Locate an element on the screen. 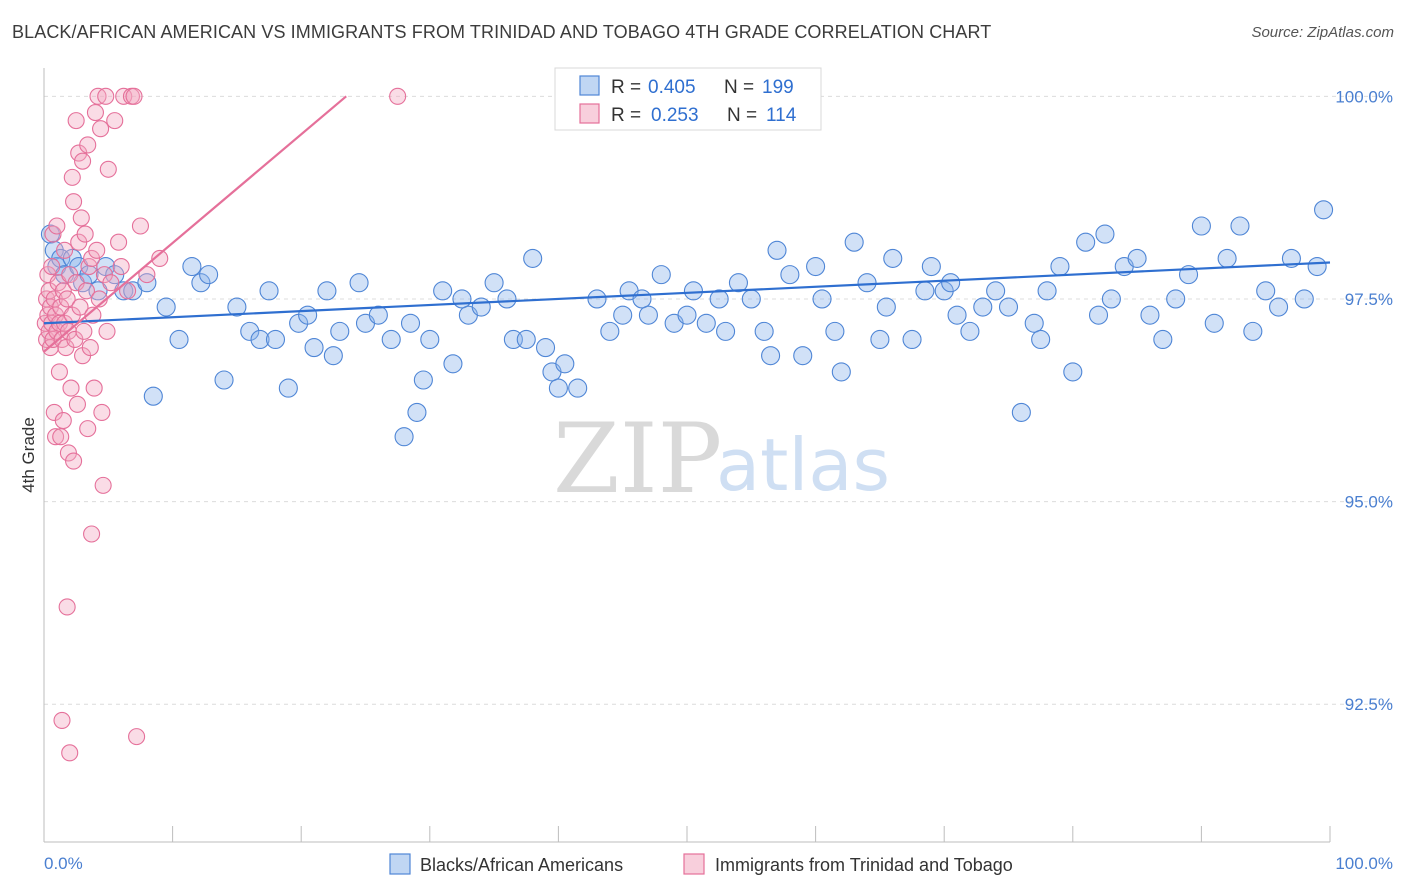 This screenshot has width=1406, height=892. x-tick-labels: 0.0% 100.0% is located at coordinates (718, 863).